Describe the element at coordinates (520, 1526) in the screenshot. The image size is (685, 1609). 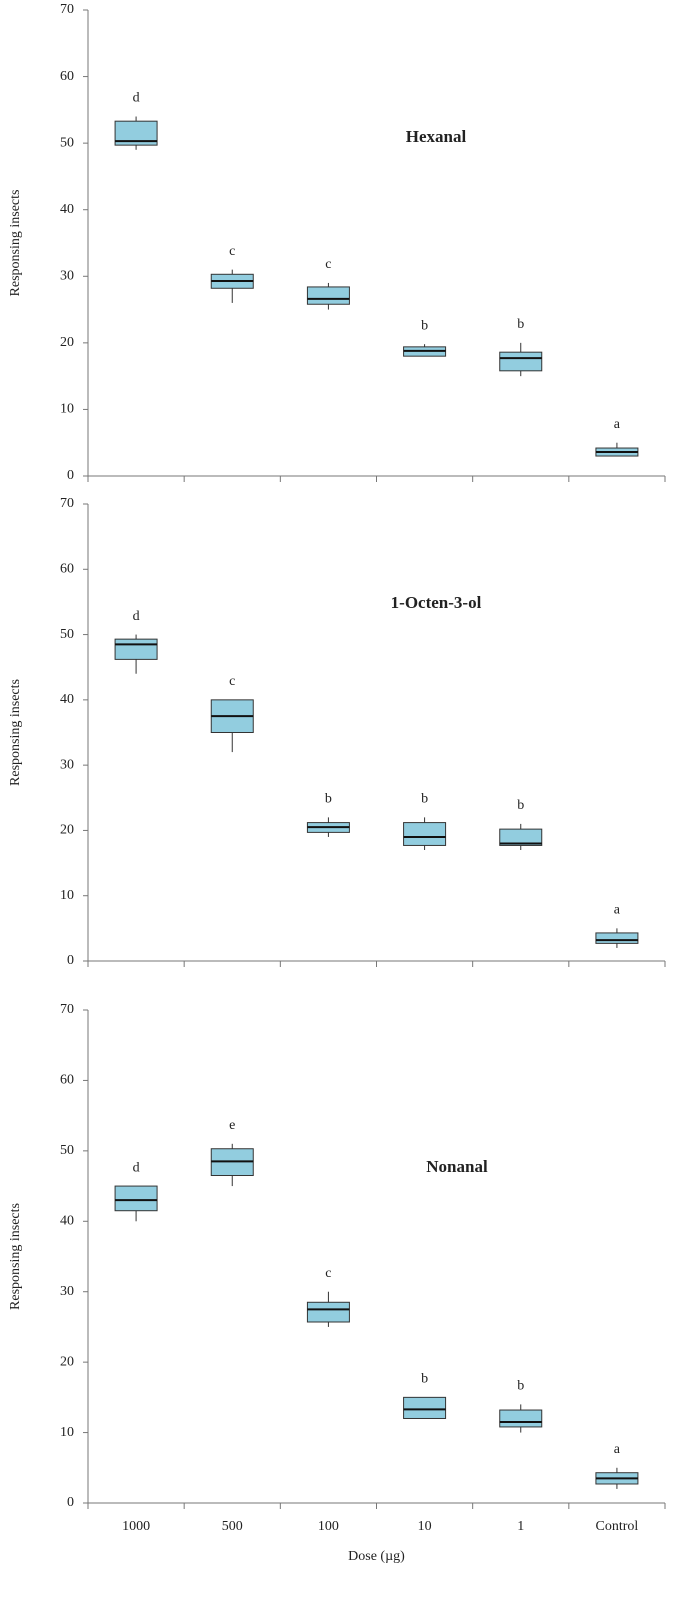
I see `x-tick-label: 1` at that location.